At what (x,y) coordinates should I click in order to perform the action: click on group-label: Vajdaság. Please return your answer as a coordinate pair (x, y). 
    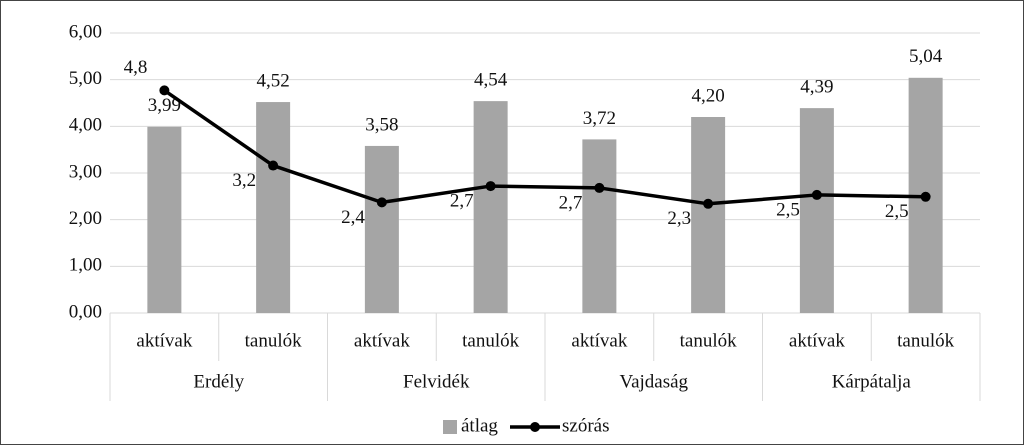
    Looking at the image, I should click on (653, 381).